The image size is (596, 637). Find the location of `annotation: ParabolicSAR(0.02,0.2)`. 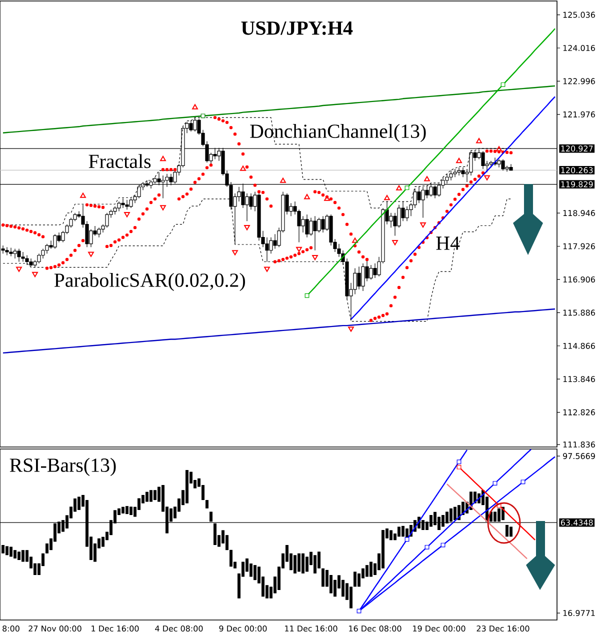

annotation: ParabolicSAR(0.02,0.2) is located at coordinates (149, 282).